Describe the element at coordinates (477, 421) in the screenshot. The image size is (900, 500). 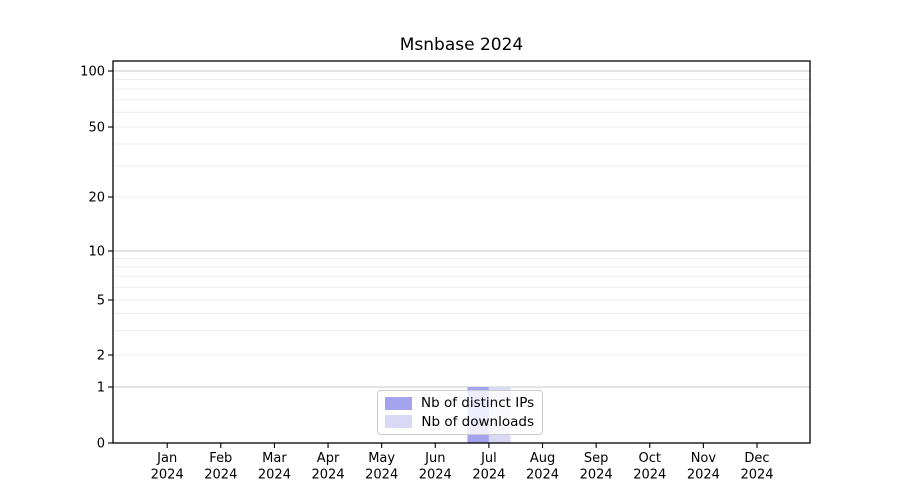
I see `legend-label-downloads: Nb of downloads` at that location.